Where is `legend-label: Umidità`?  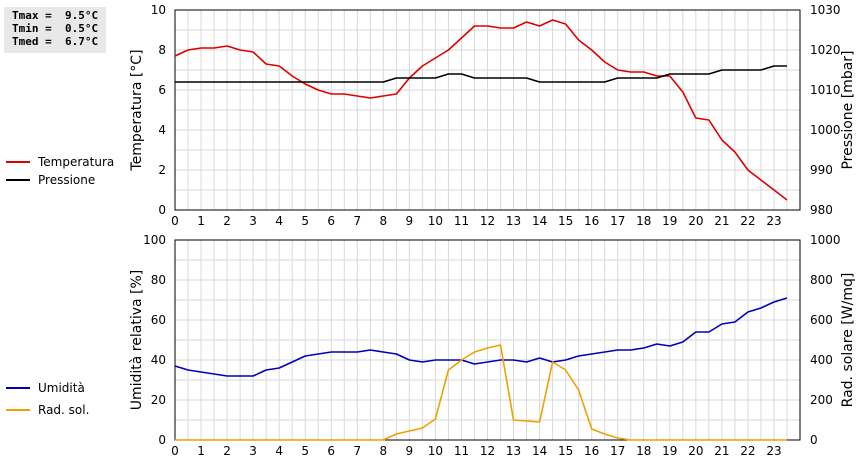 legend-label: Umidità is located at coordinates (61, 388).